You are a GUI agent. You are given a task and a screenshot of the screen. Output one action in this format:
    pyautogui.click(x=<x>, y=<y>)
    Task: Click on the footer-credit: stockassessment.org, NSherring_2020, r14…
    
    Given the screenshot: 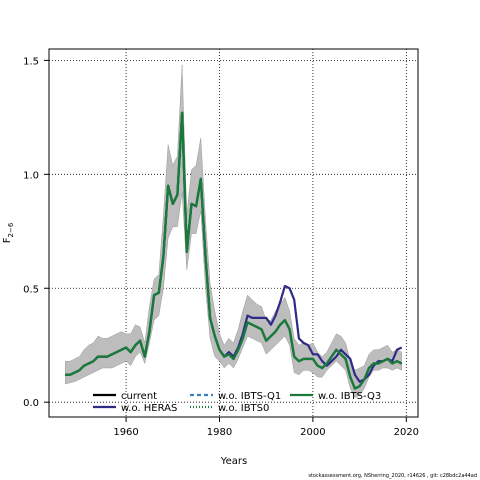 What is the action you would take?
    pyautogui.click(x=392, y=476)
    